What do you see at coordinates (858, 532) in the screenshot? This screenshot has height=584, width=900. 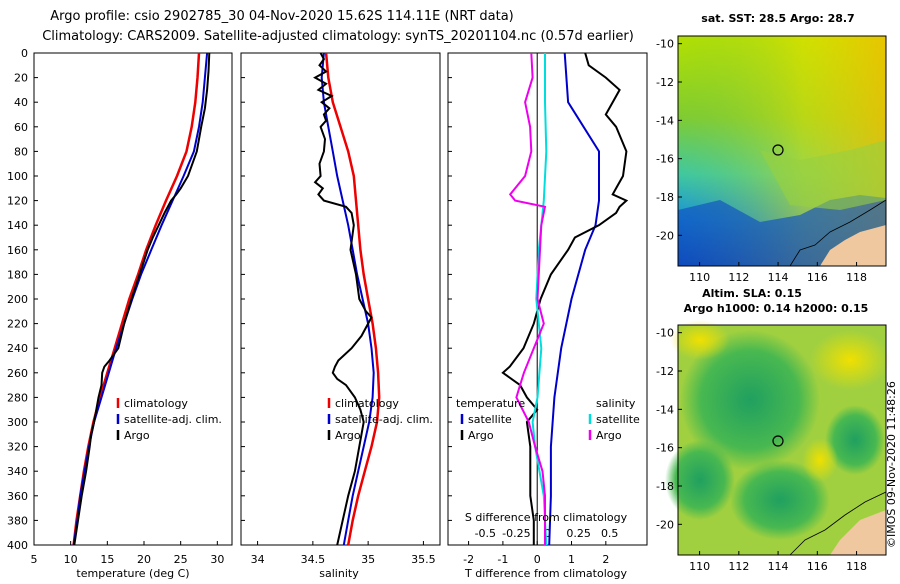 I see `sla-map-land` at bounding box center [858, 532].